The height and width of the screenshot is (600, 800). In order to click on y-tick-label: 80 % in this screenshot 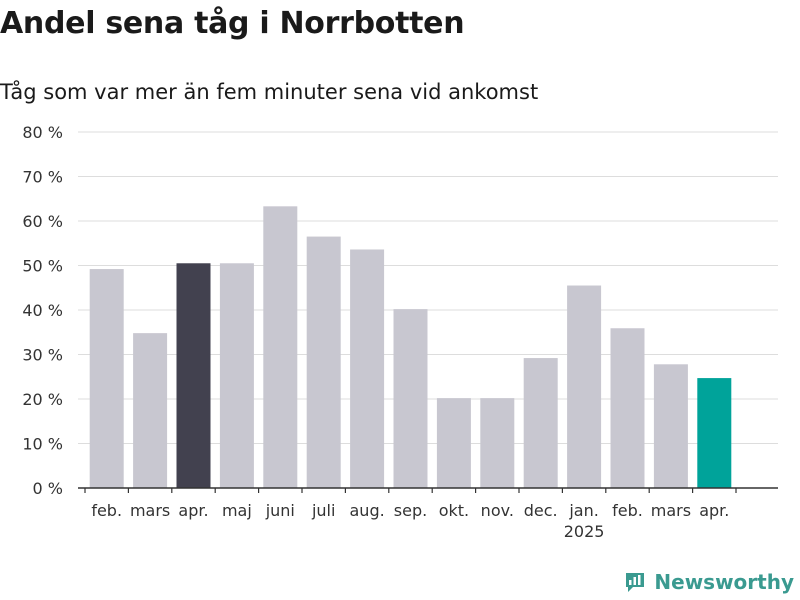, I will do `click(42, 132)`.